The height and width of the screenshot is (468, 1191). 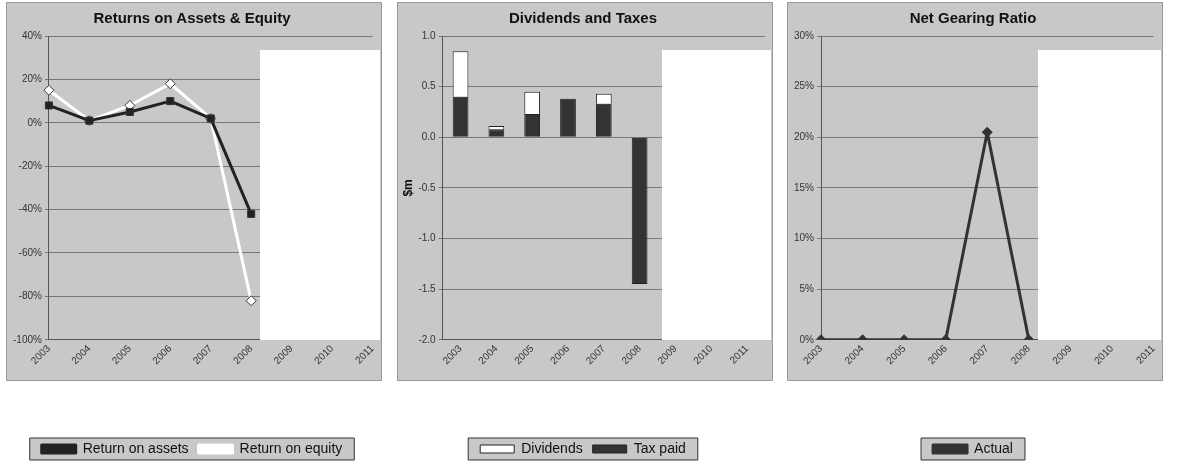 I want to click on y-tick-label: -0.5, so click(x=427, y=187).